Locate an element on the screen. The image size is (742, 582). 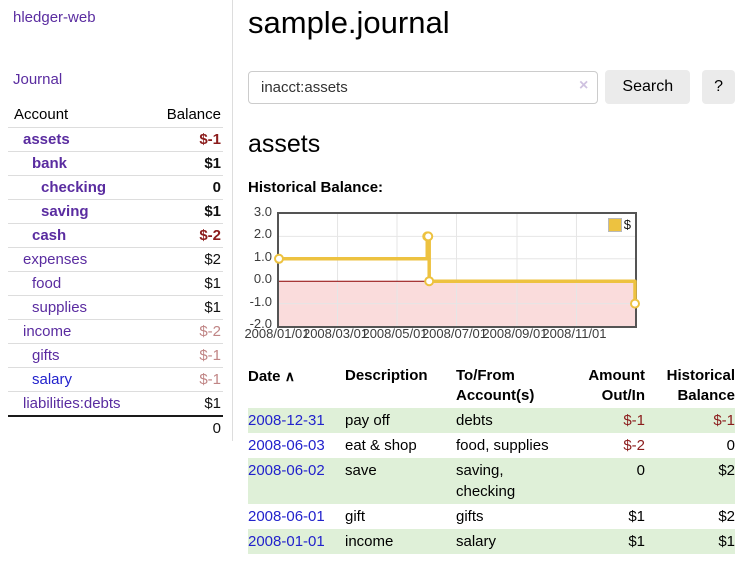
txn-date-cell: 2008-01-01 is located at coordinates (296, 541).